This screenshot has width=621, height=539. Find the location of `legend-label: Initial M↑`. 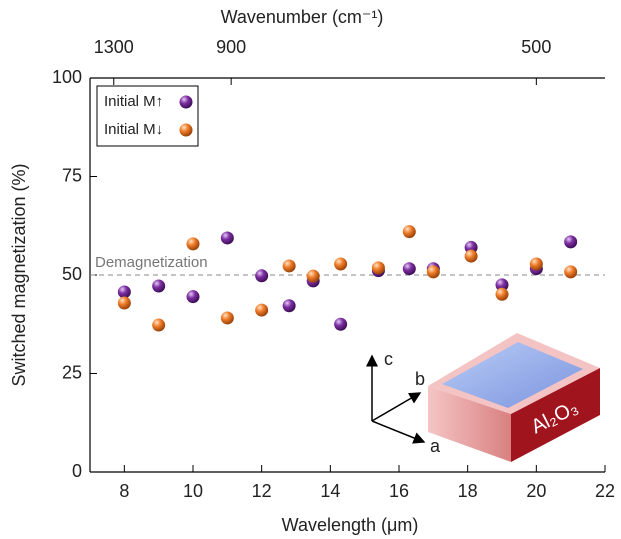

legend-label: Initial M↑ is located at coordinates (133, 101).